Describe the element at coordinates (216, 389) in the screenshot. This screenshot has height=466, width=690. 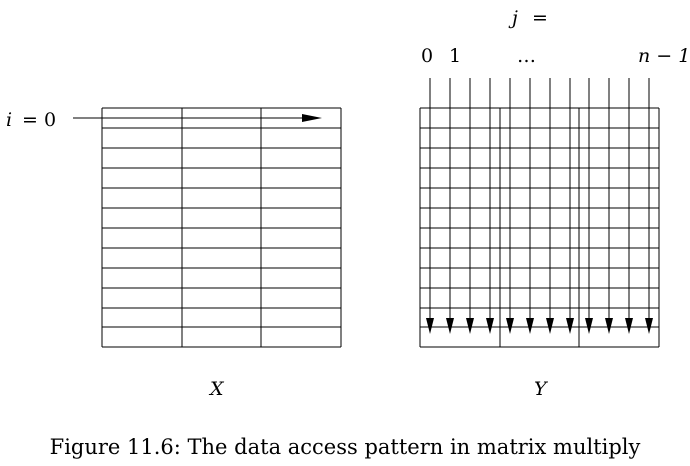
I see `matrix-x-label: X` at that location.